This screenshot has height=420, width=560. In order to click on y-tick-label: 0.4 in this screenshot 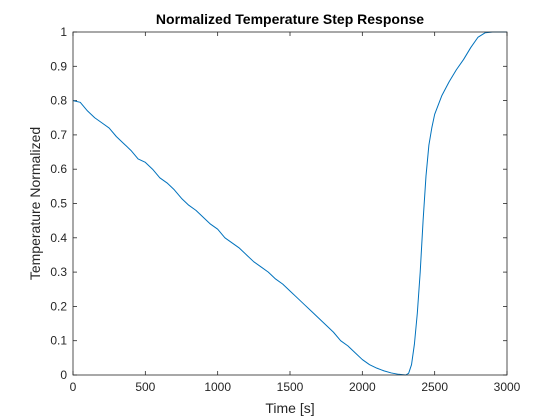, I will do `click(58, 238)`.